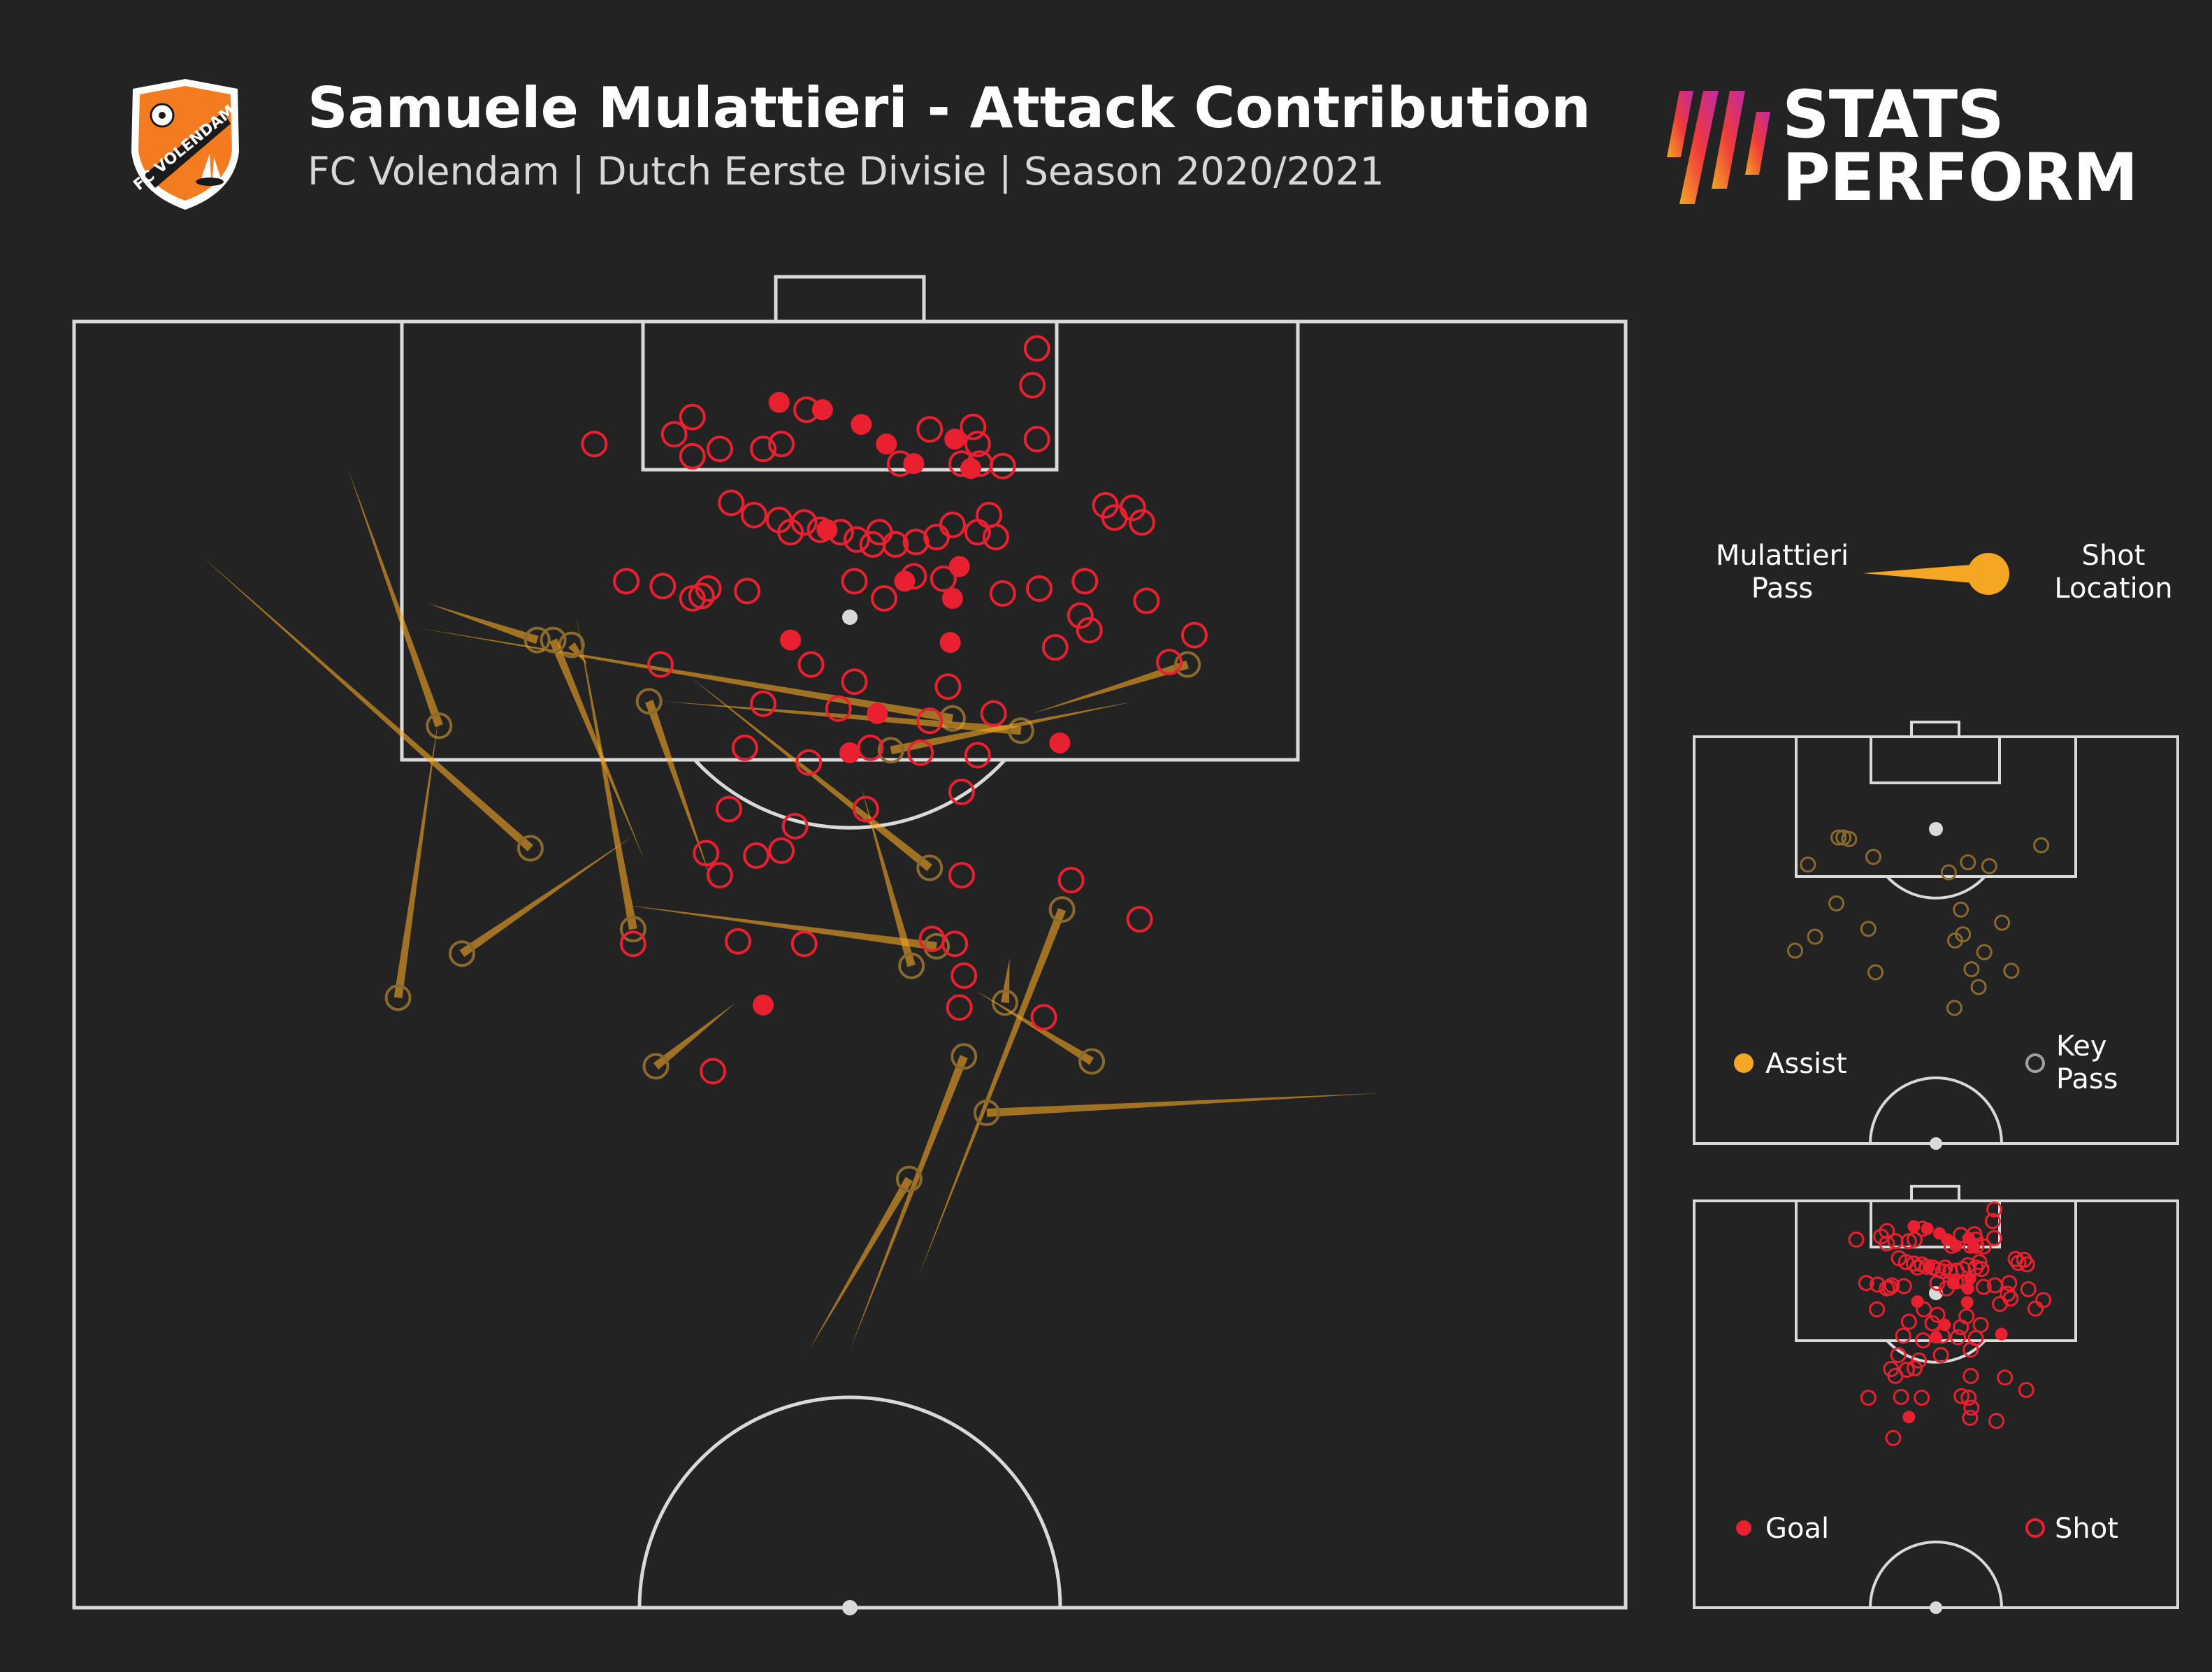 This screenshot has width=2212, height=1672. I want to click on legend-shot-label-1: Shot, so click(2114, 556).